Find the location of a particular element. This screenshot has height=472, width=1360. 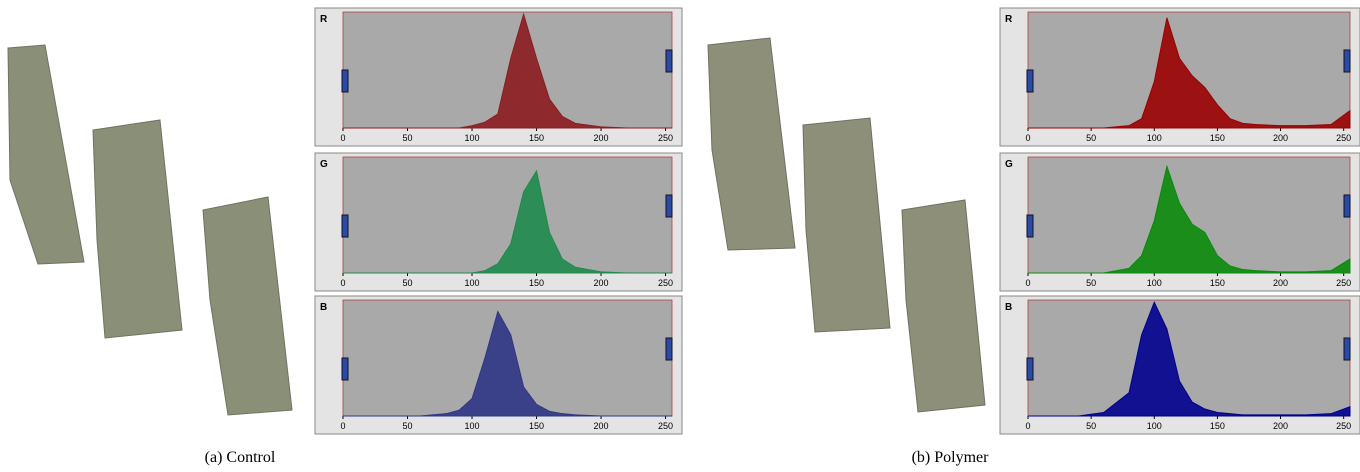

caption: (b) Polymer is located at coordinates (951, 457).